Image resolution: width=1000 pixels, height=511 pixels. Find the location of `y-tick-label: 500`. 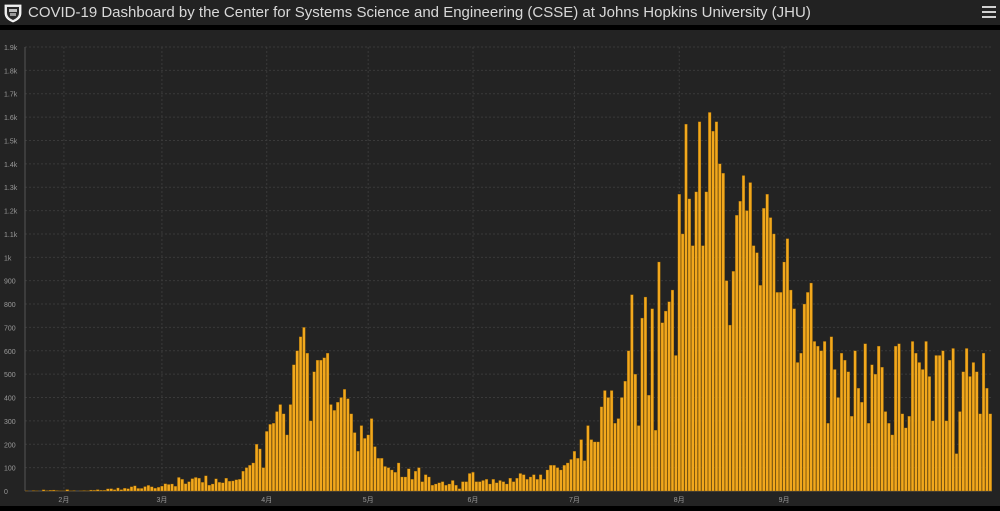

y-tick-label: 500 is located at coordinates (10, 375).